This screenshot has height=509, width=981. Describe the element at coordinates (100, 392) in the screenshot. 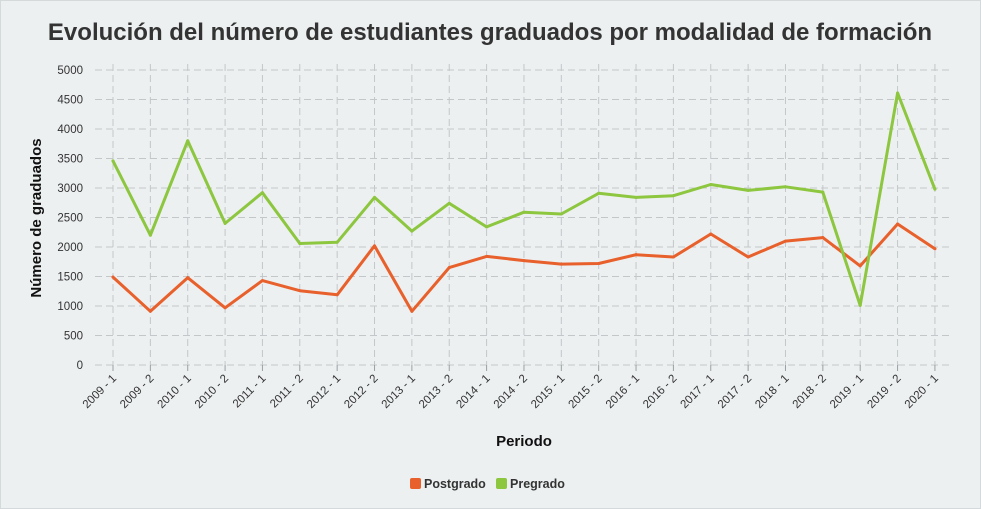

I see `x-tick-label: 2009 - 1` at that location.